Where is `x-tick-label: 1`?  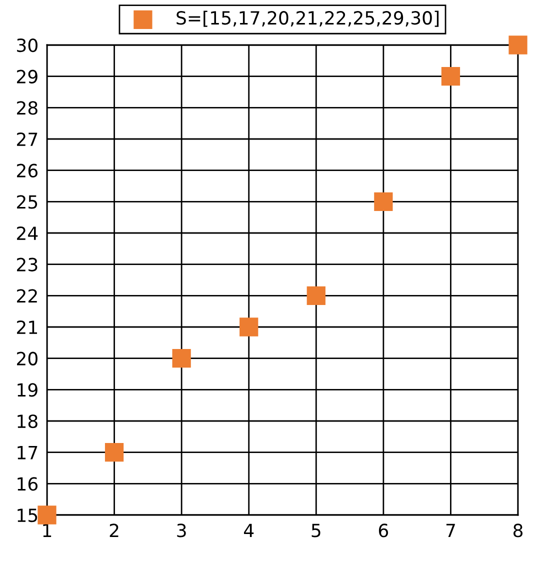
x-tick-label: 1 is located at coordinates (47, 531).